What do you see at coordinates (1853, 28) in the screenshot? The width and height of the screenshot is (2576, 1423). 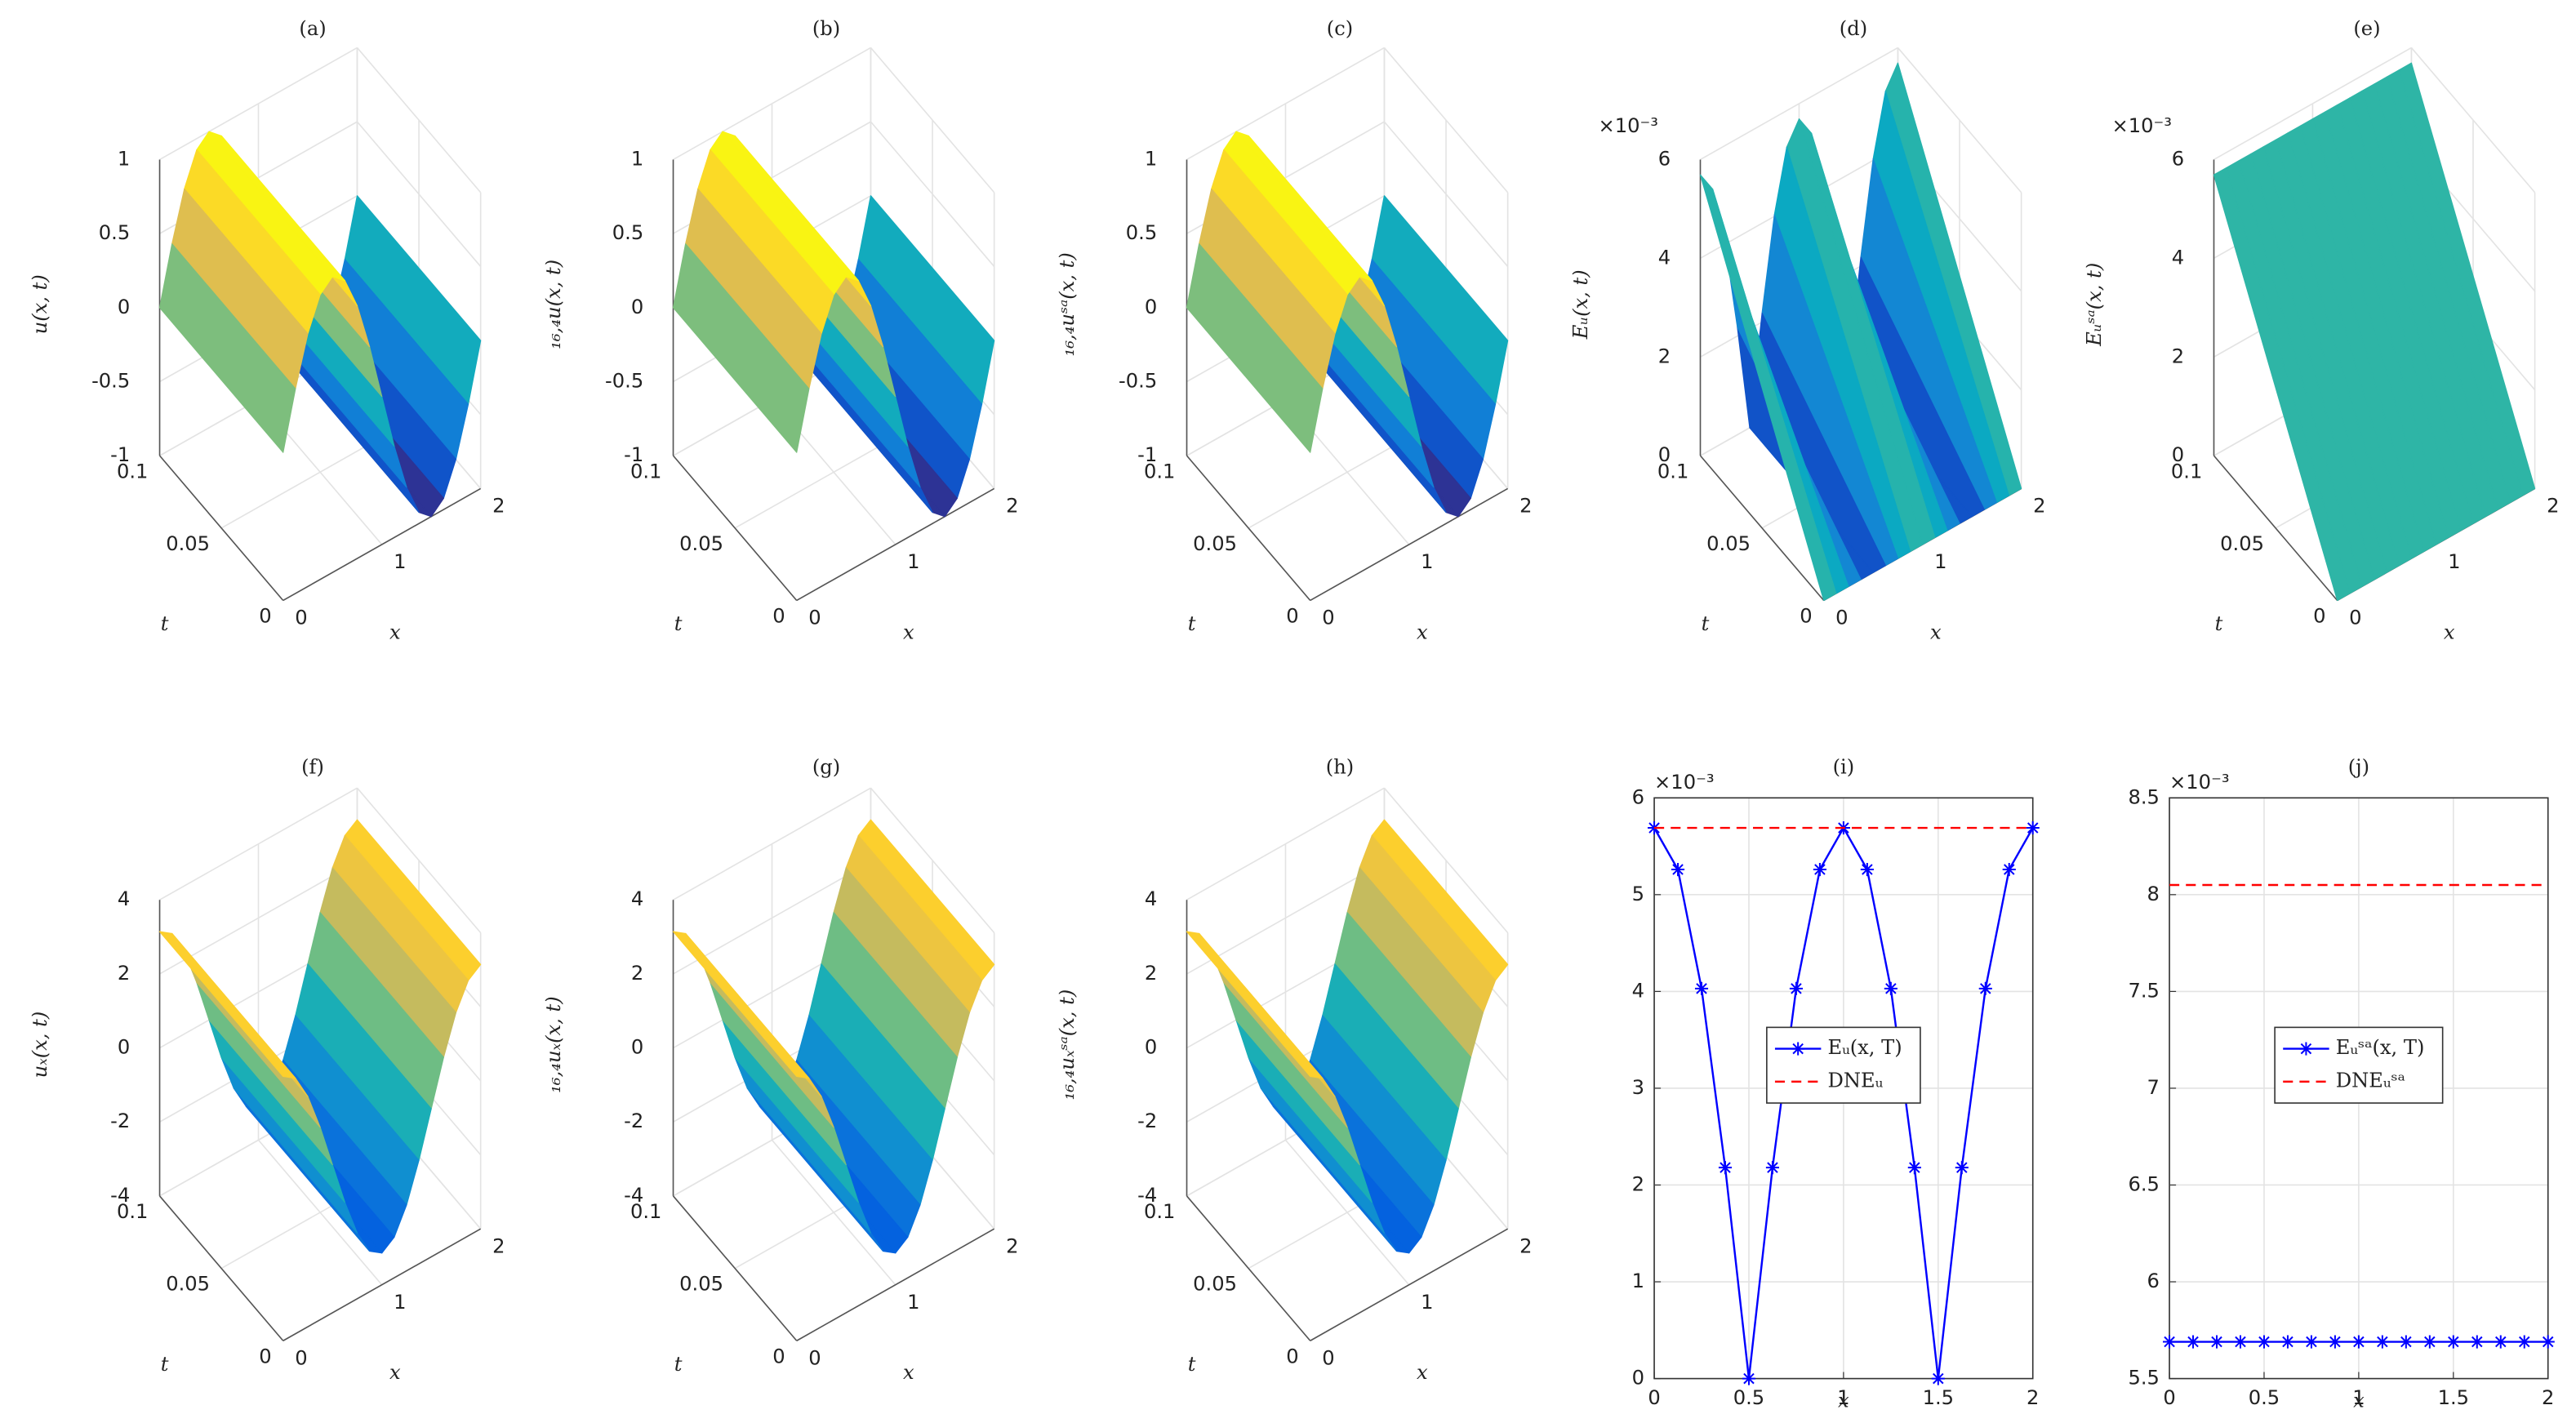 I see `panel-title: (d)` at bounding box center [1853, 28].